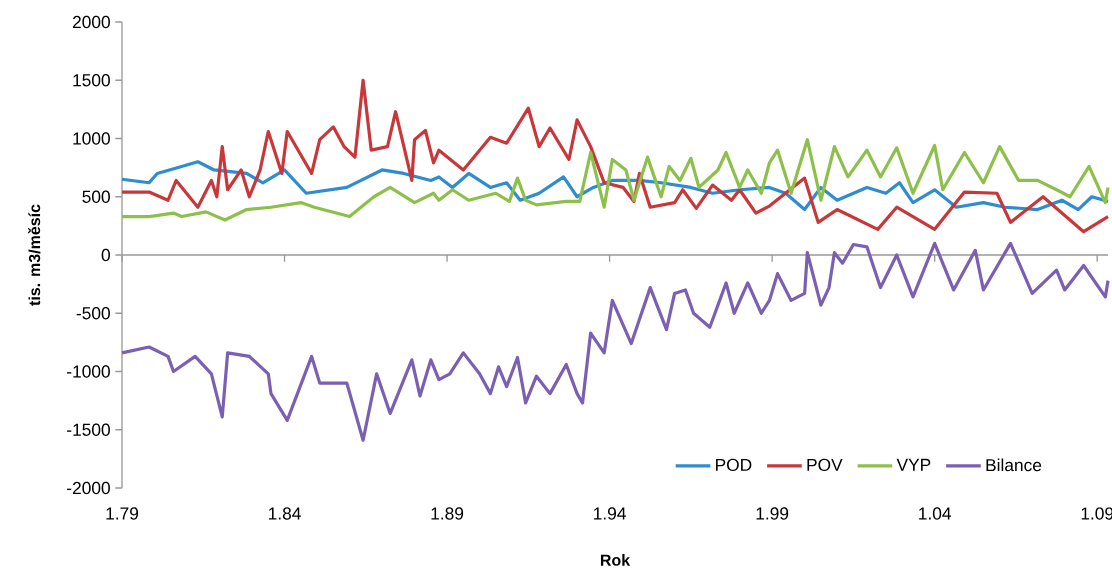  What do you see at coordinates (91, 80) in the screenshot?
I see `y-tick-label: 1500` at bounding box center [91, 80].